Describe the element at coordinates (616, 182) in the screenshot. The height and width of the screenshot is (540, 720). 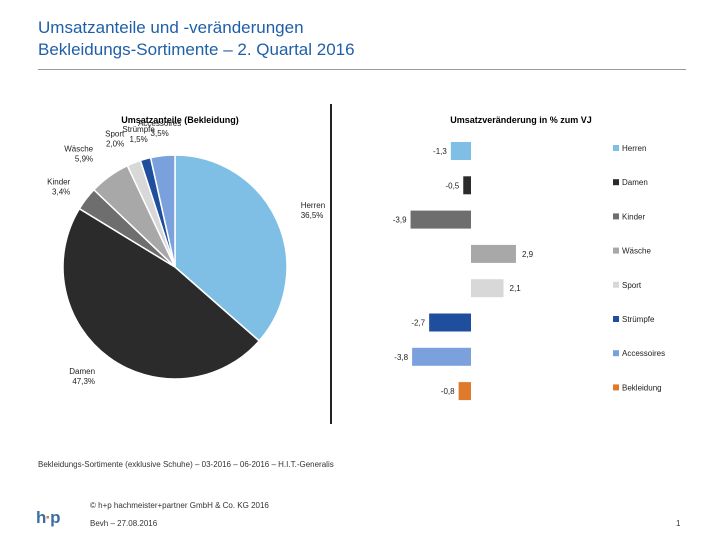
I see `legend-swatch-damen` at that location.